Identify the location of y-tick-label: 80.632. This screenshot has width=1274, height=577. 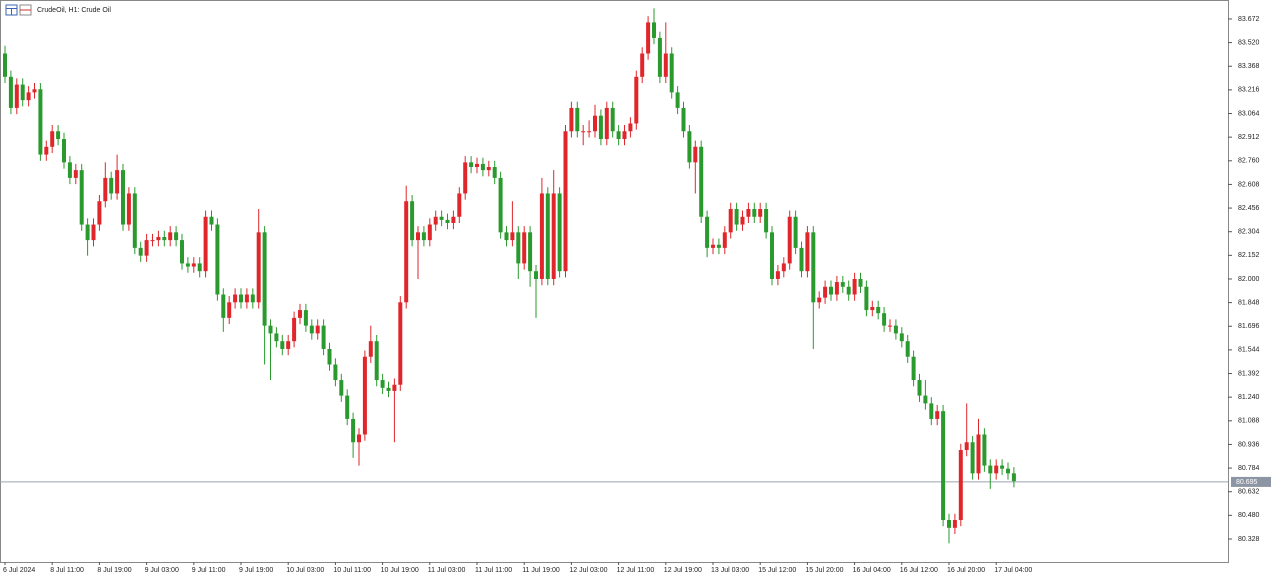
(1249, 492).